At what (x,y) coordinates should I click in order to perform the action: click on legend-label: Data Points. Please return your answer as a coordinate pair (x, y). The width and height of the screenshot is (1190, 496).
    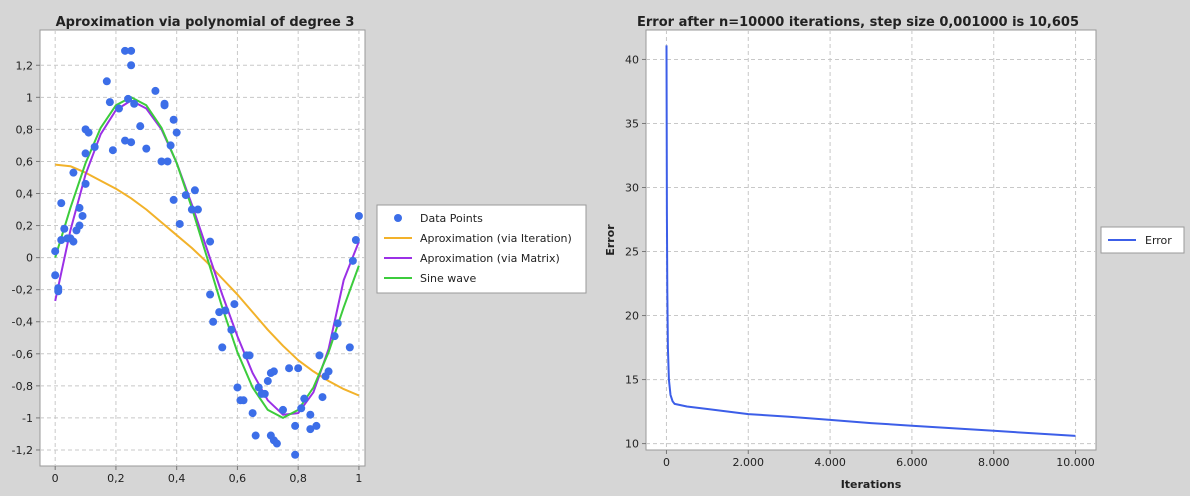
    Looking at the image, I should click on (451, 218).